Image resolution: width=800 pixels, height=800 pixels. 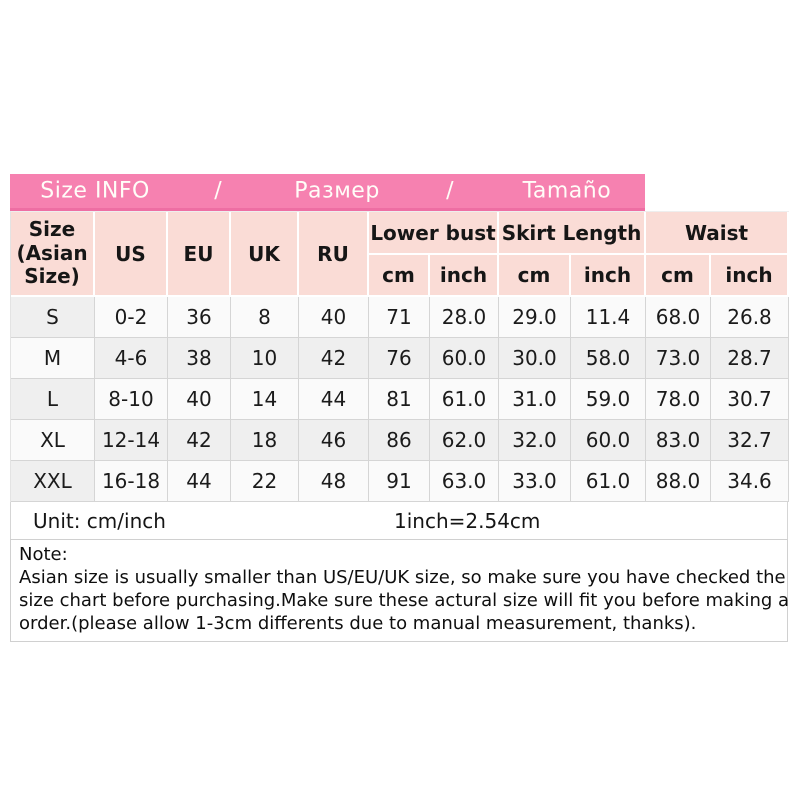 I want to click on data-cell: 28.7, so click(x=750, y=358).